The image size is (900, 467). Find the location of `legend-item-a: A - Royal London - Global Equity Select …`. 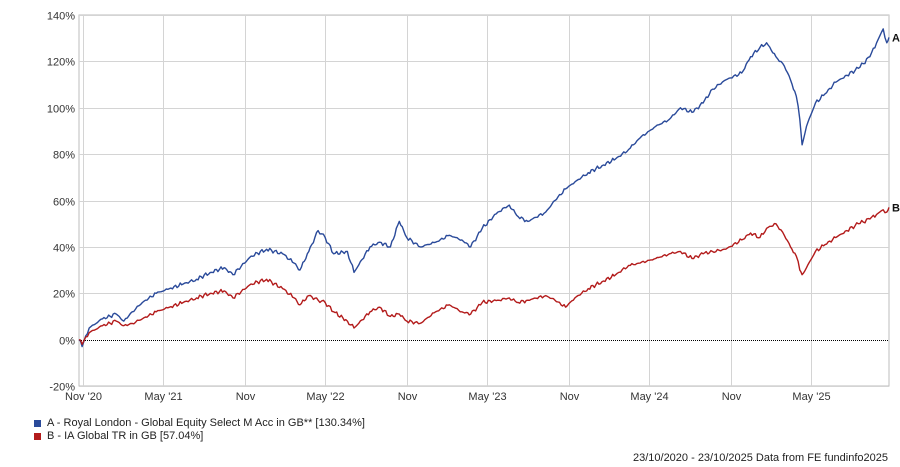

legend-item-a: A - Royal London - Global Equity Select … is located at coordinates (199, 423).